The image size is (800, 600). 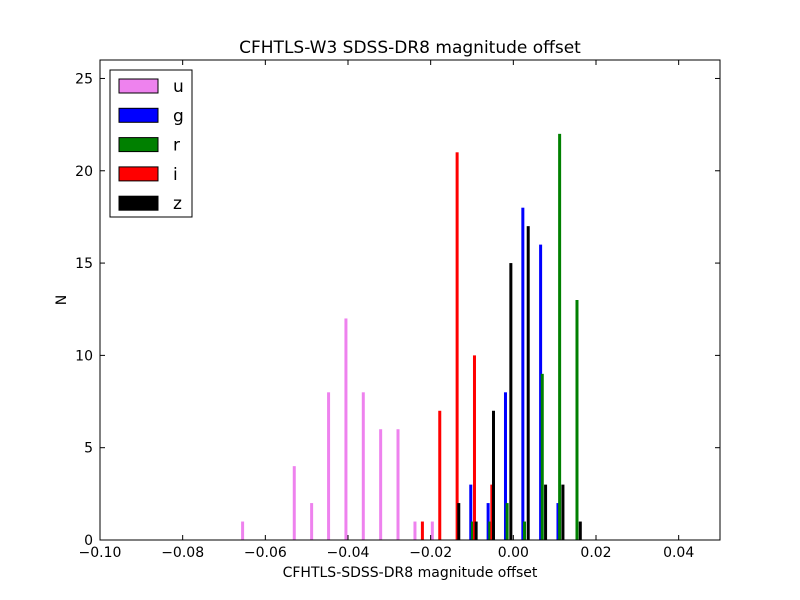 I want to click on legend-label-i: i, so click(x=175, y=175).